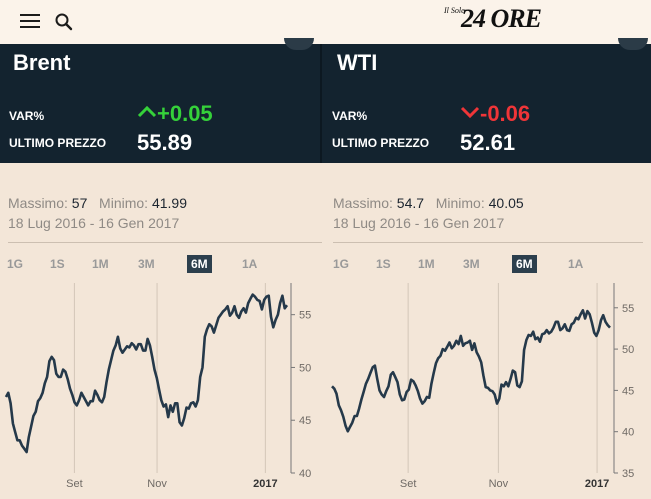 This screenshot has height=499, width=651. I want to click on max-value: 54.7, so click(410, 203).